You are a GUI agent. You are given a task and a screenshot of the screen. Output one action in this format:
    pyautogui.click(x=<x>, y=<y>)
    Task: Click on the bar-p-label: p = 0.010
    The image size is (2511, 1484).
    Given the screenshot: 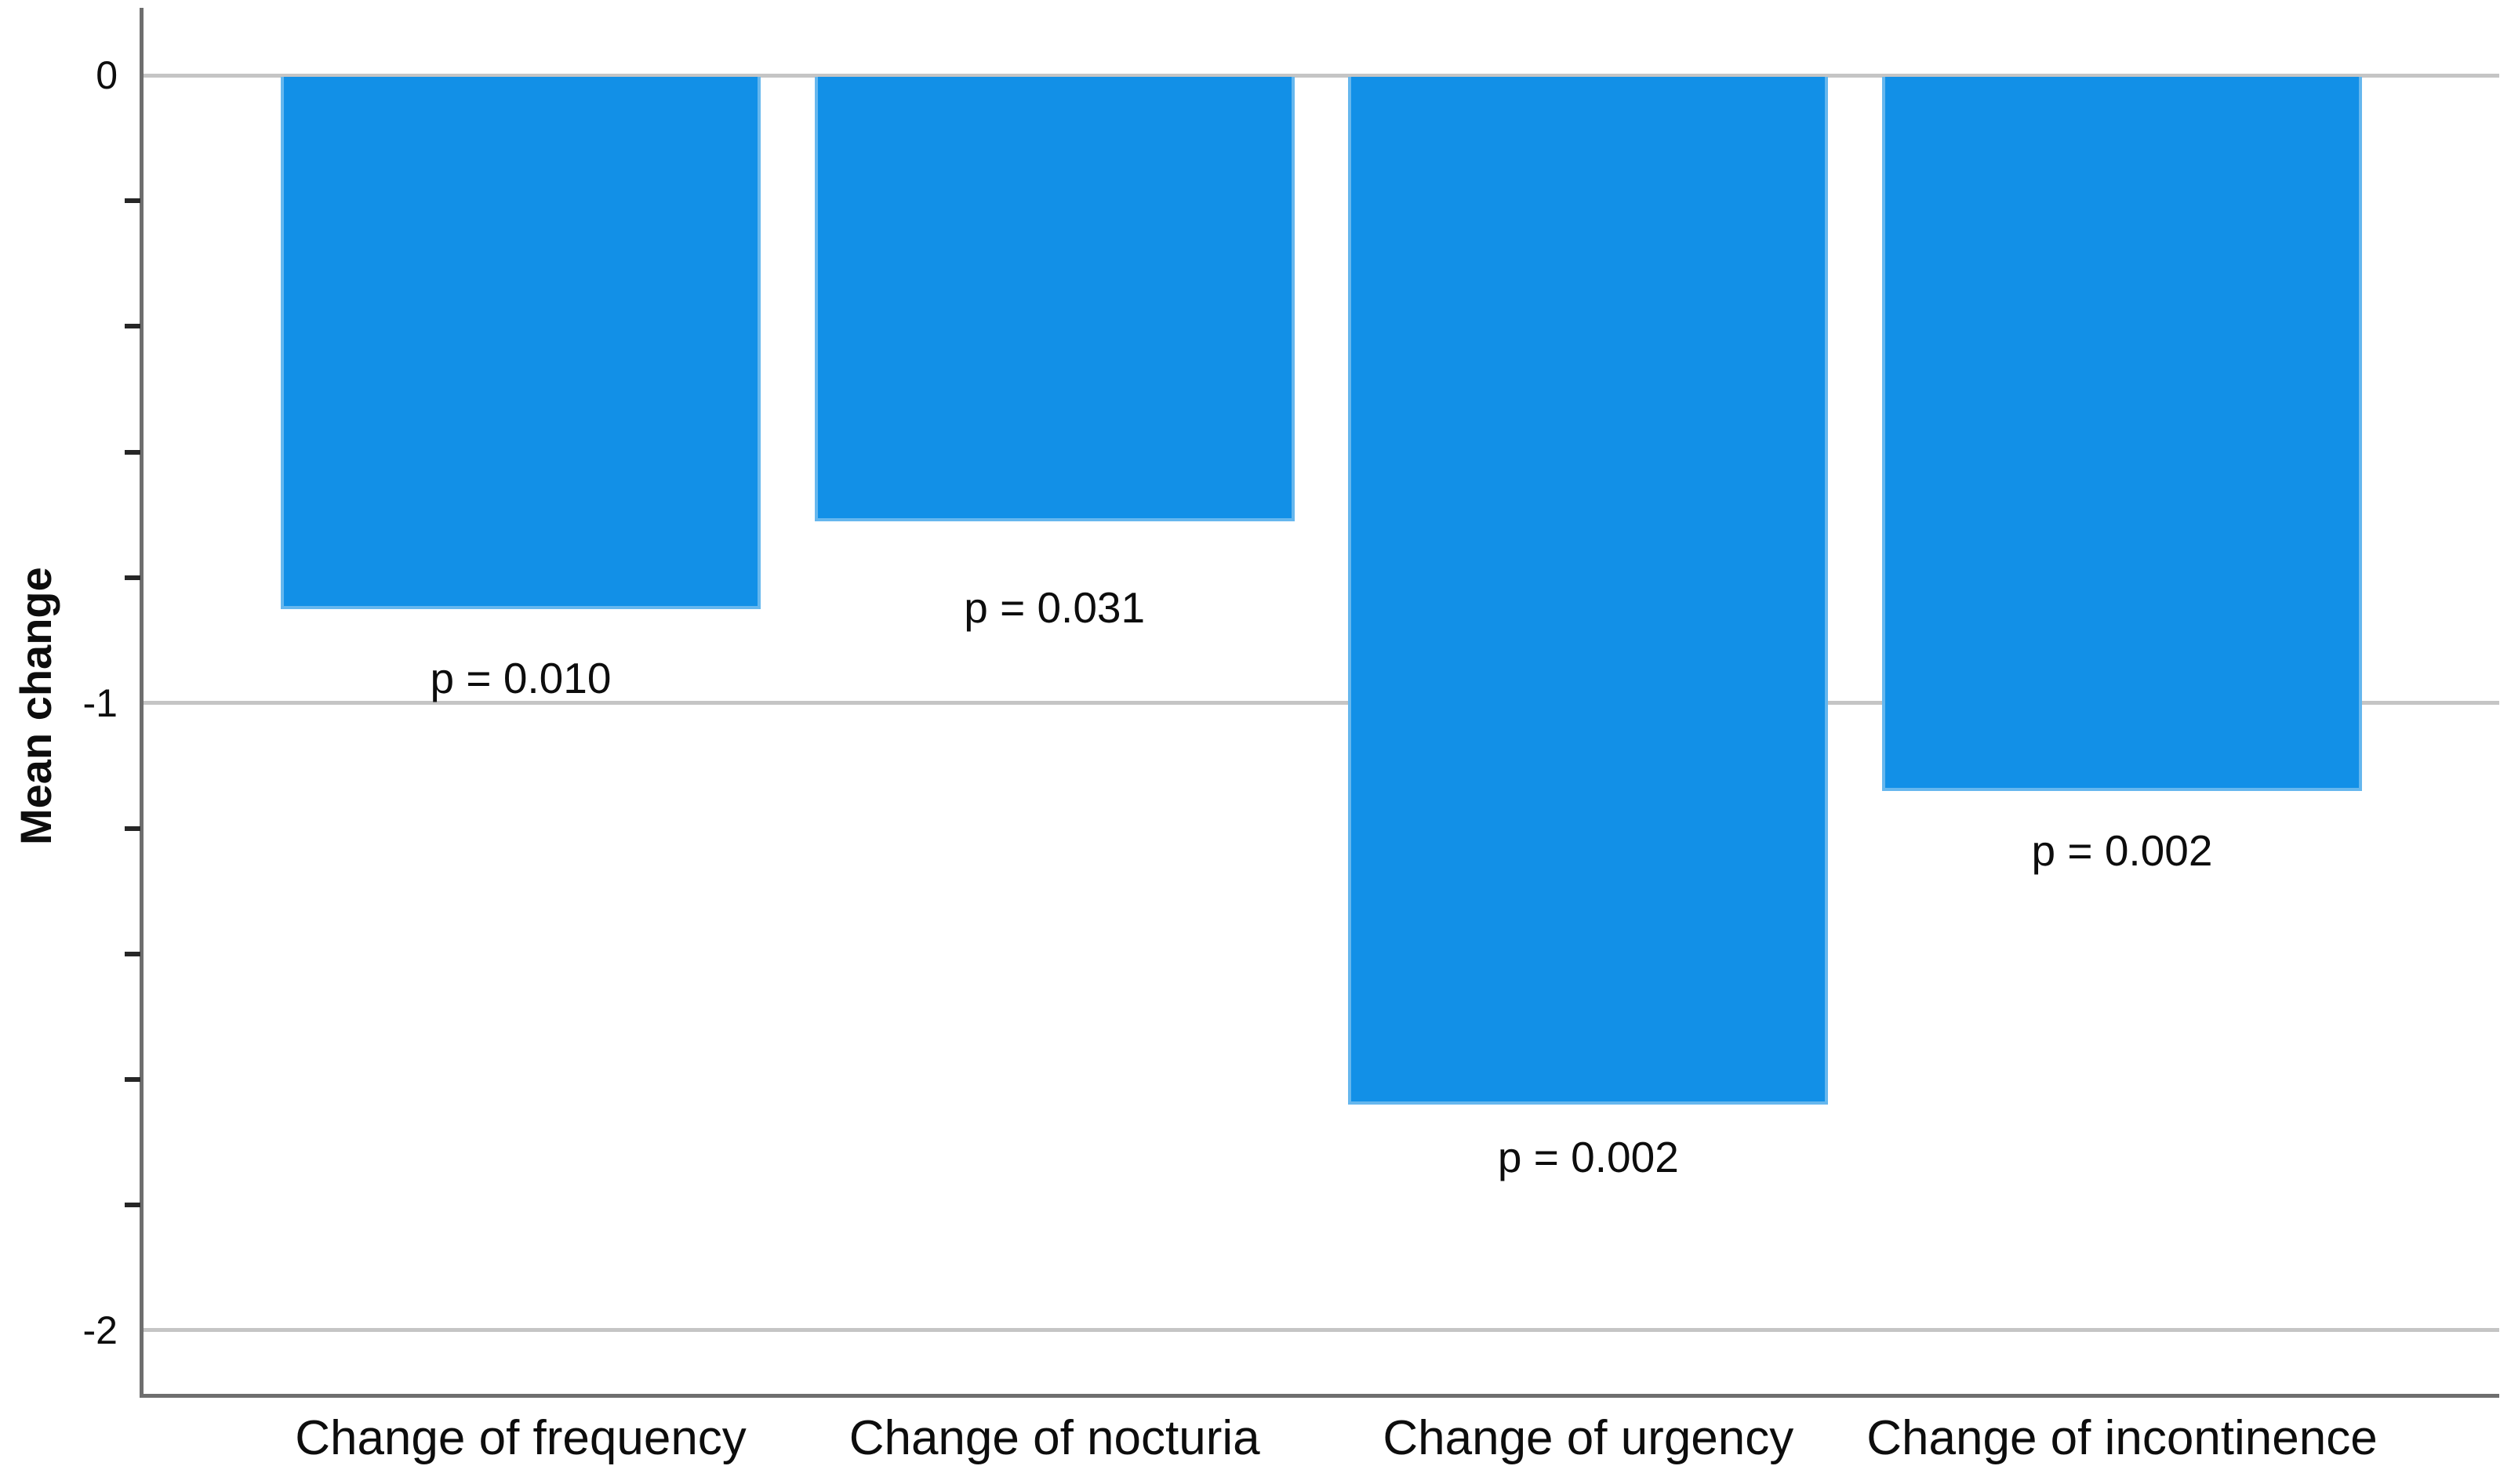 What is the action you would take?
    pyautogui.click(x=521, y=677)
    